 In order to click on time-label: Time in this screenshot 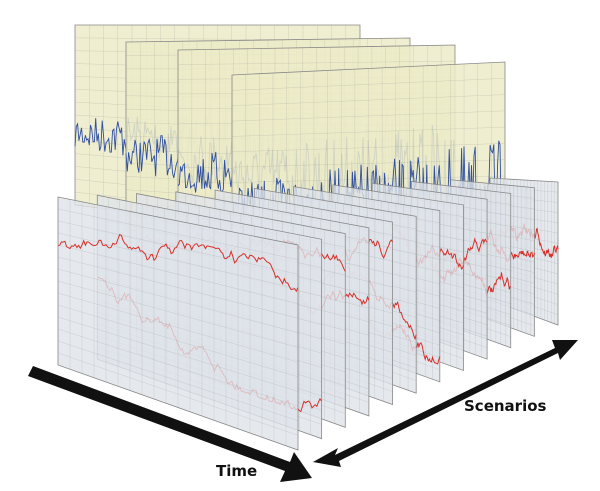, I will do `click(236, 471)`.